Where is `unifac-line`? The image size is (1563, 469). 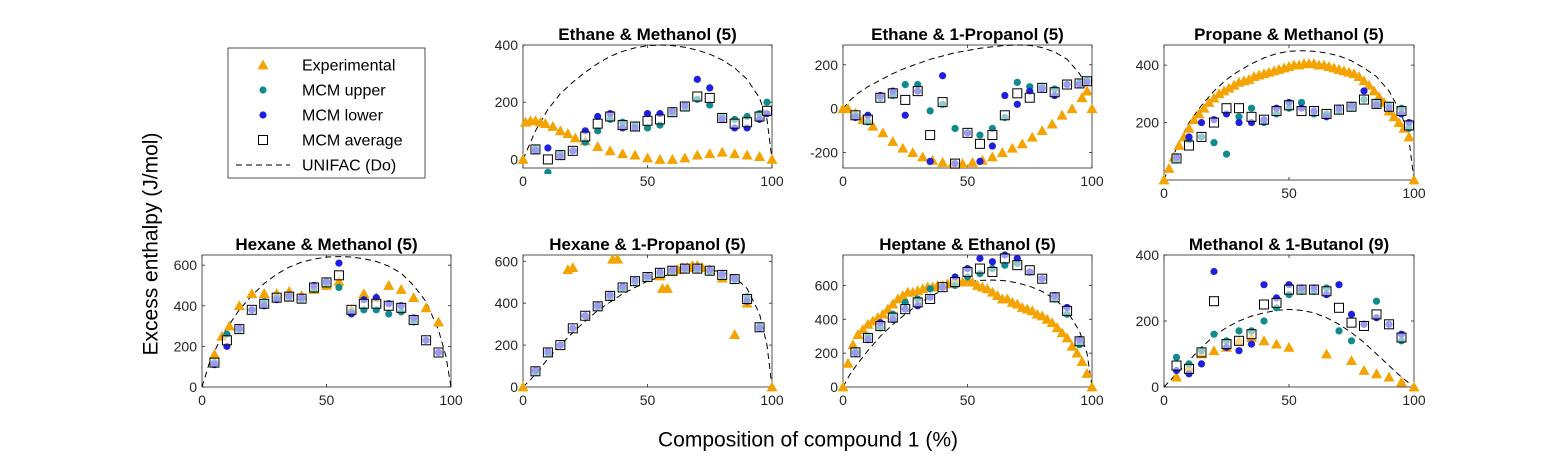 unifac-line is located at coordinates (647, 102).